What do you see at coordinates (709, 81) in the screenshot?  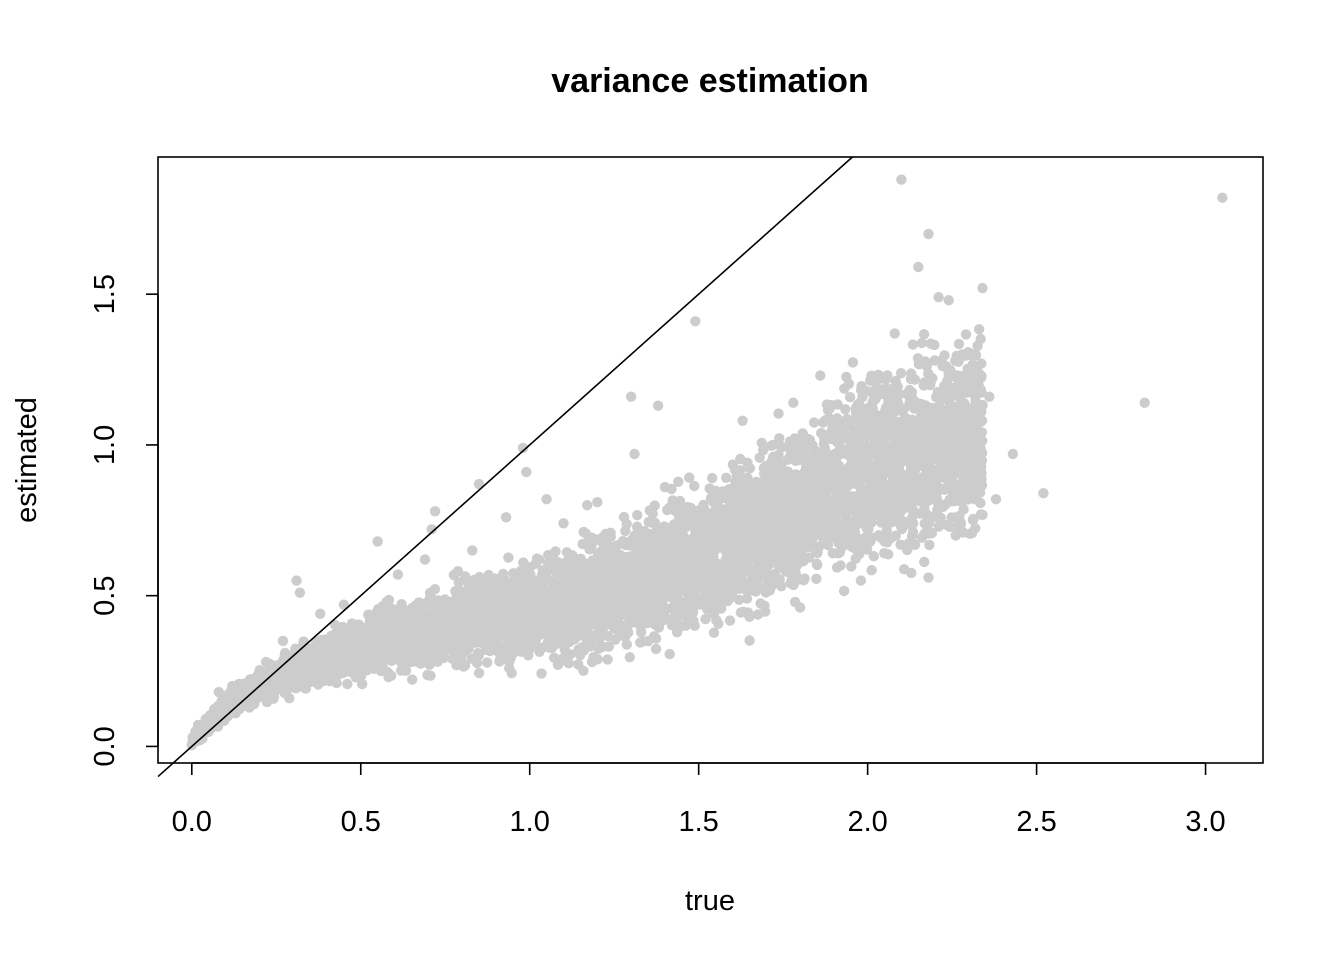 I see `chart-title: variance estimation` at bounding box center [709, 81].